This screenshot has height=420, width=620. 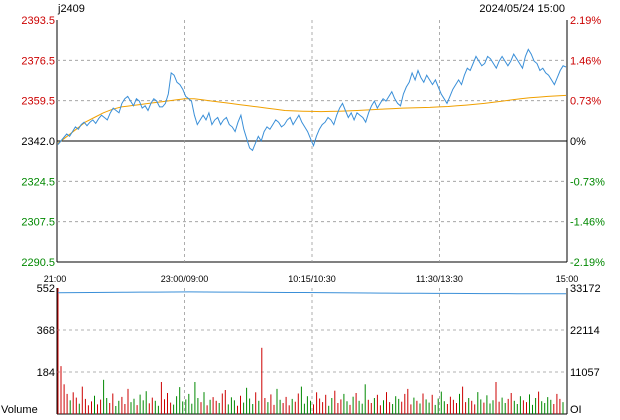 I want to click on y-tick-label-right: 2.19%, so click(x=585, y=21).